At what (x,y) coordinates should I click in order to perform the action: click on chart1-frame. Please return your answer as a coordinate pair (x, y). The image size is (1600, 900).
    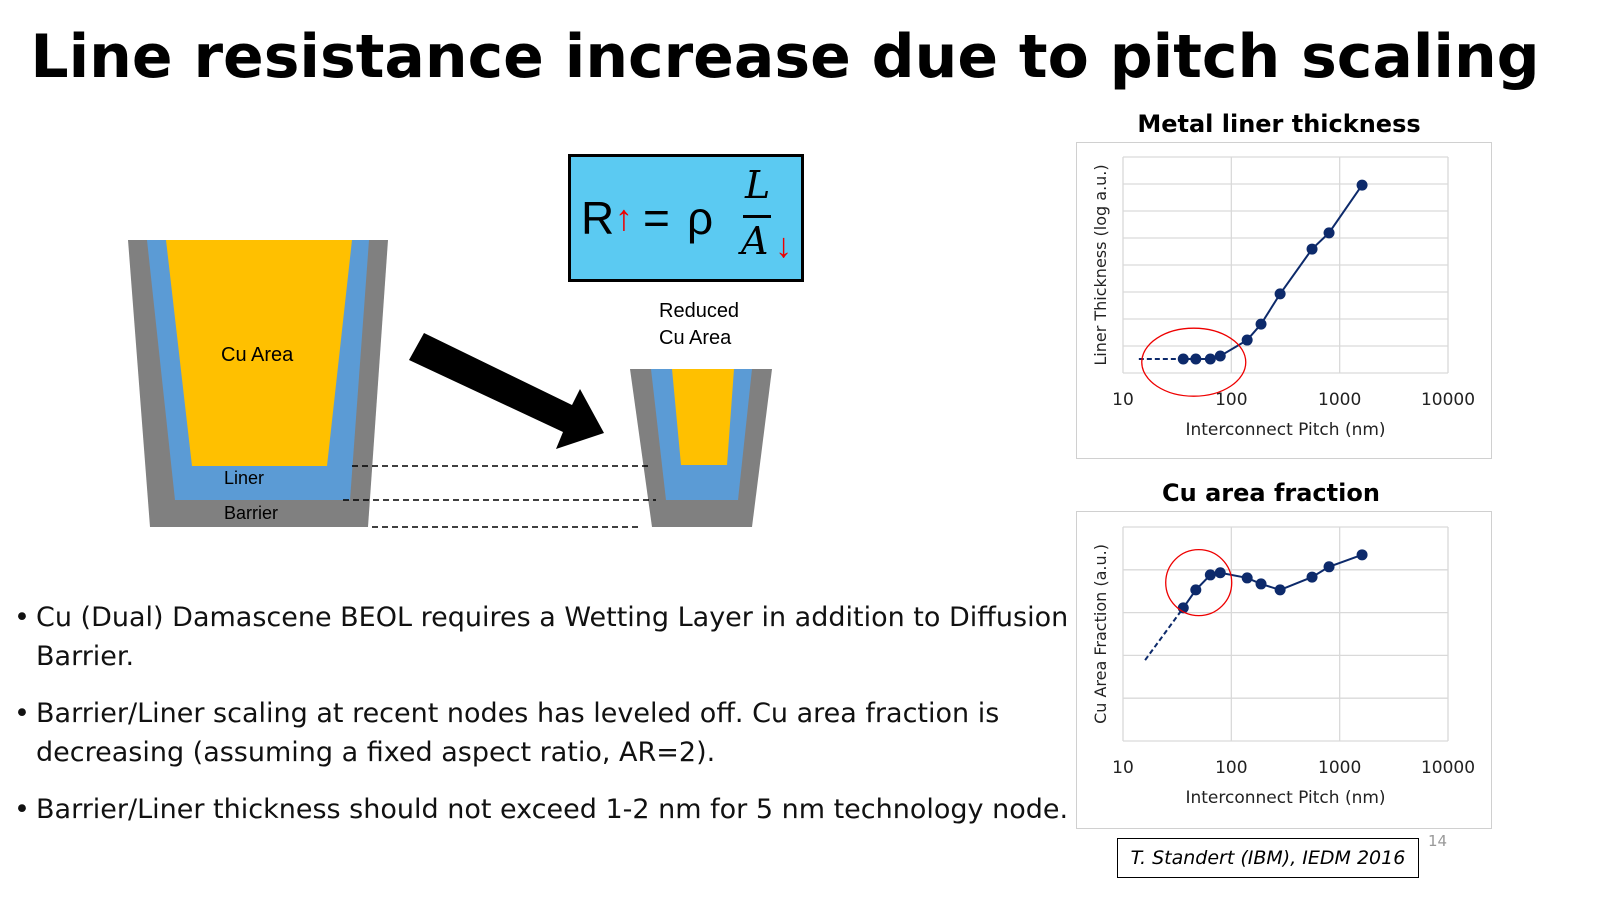
    Looking at the image, I should click on (1284, 300).